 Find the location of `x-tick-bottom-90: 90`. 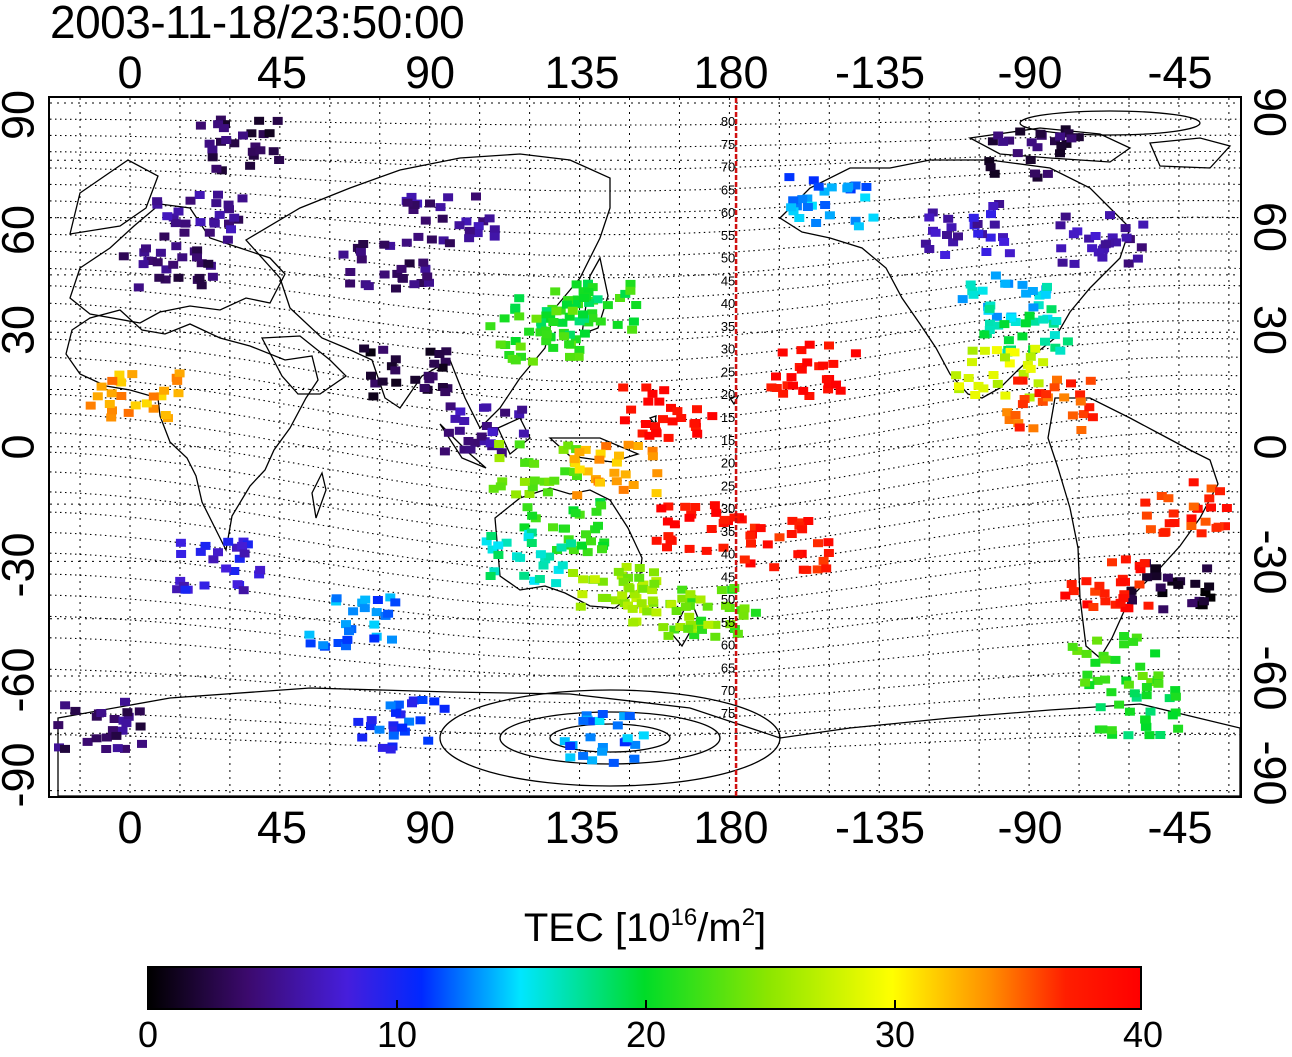

x-tick-bottom-90: 90 is located at coordinates (430, 827).